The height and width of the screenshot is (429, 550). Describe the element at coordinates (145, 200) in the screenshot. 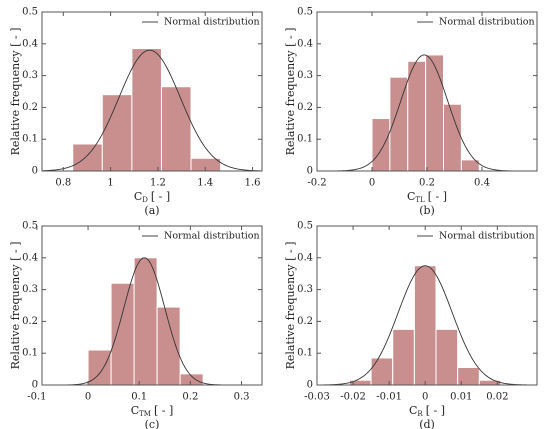

I see `x-label-subscript: D` at that location.